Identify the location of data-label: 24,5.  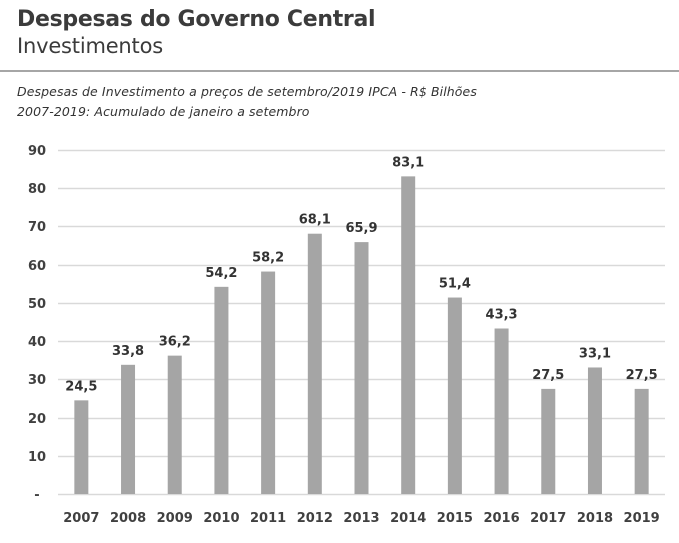
(81, 386).